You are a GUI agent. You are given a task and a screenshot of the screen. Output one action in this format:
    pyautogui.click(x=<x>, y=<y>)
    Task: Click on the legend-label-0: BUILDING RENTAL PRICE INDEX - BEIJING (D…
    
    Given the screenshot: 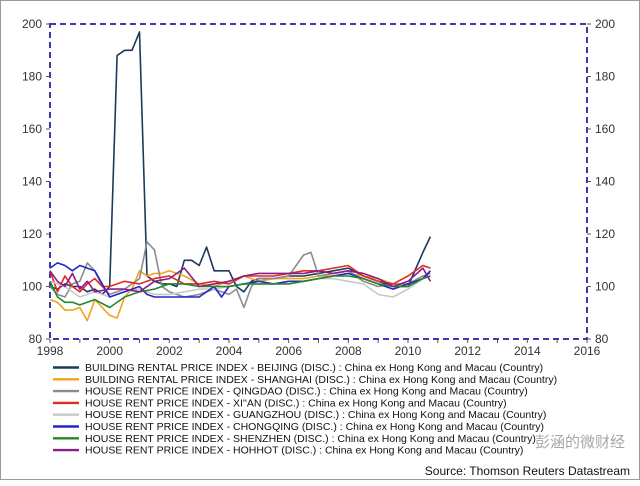 What is the action you would take?
    pyautogui.click(x=314, y=368)
    